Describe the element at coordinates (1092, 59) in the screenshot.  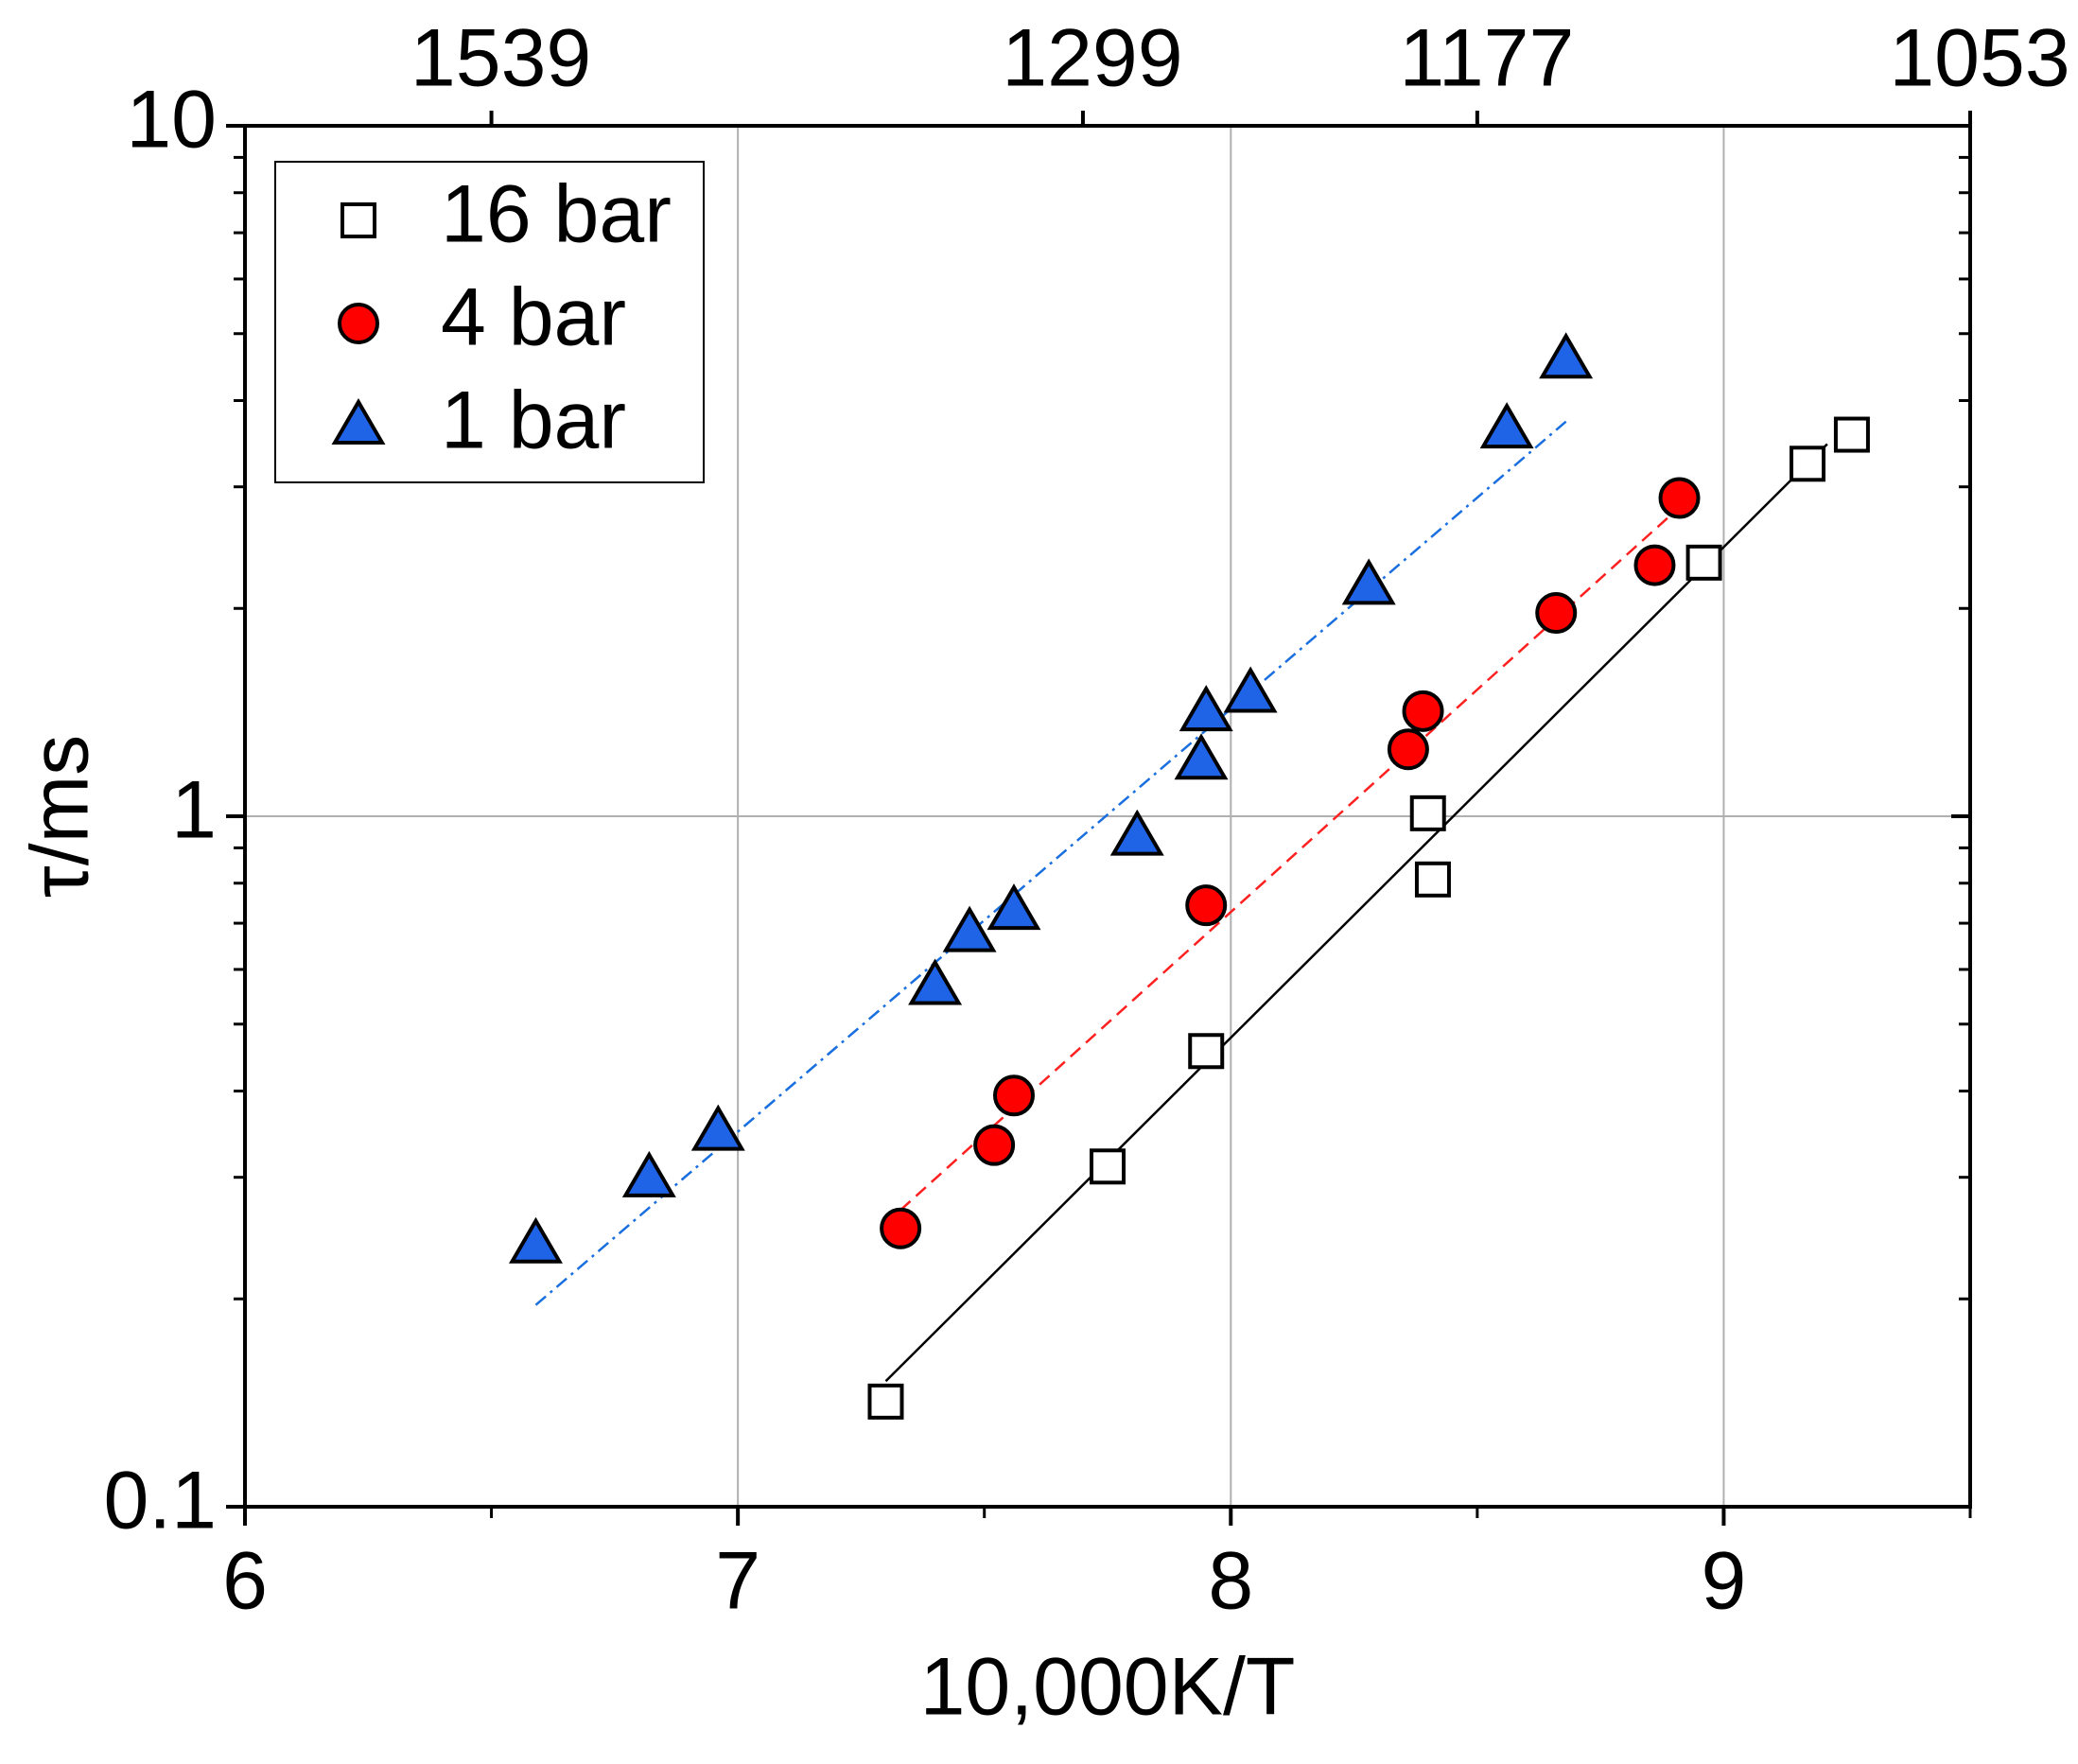
I see `top-x-tick-label: 1299` at that location.